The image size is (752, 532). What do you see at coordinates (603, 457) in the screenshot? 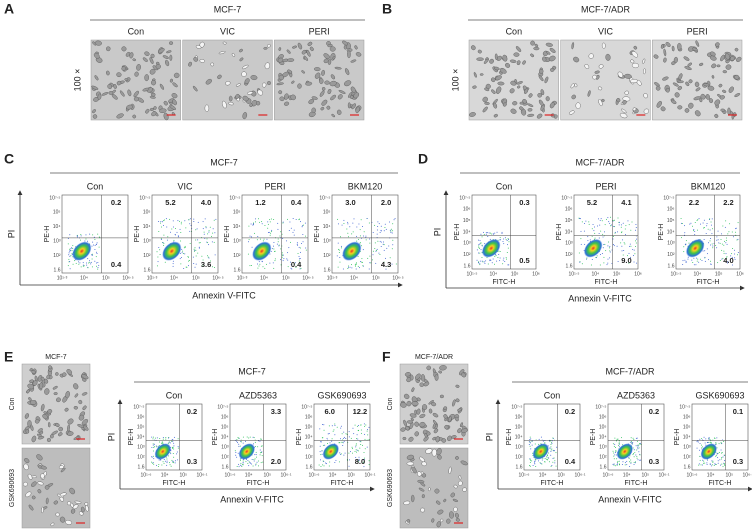
I see `y-tick-label: 10²` at bounding box center [603, 457].